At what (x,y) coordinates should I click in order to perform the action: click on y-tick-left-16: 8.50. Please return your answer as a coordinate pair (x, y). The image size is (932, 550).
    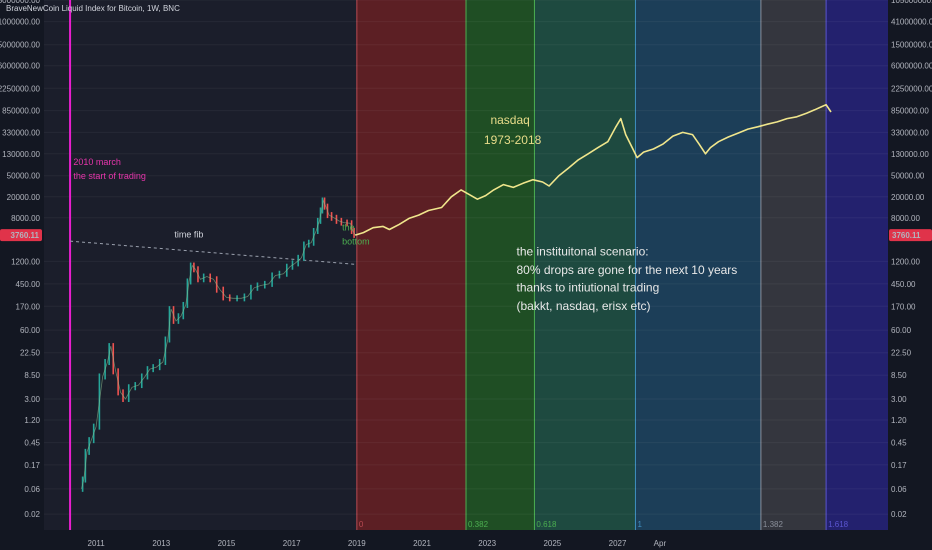
    Looking at the image, I should click on (32, 375).